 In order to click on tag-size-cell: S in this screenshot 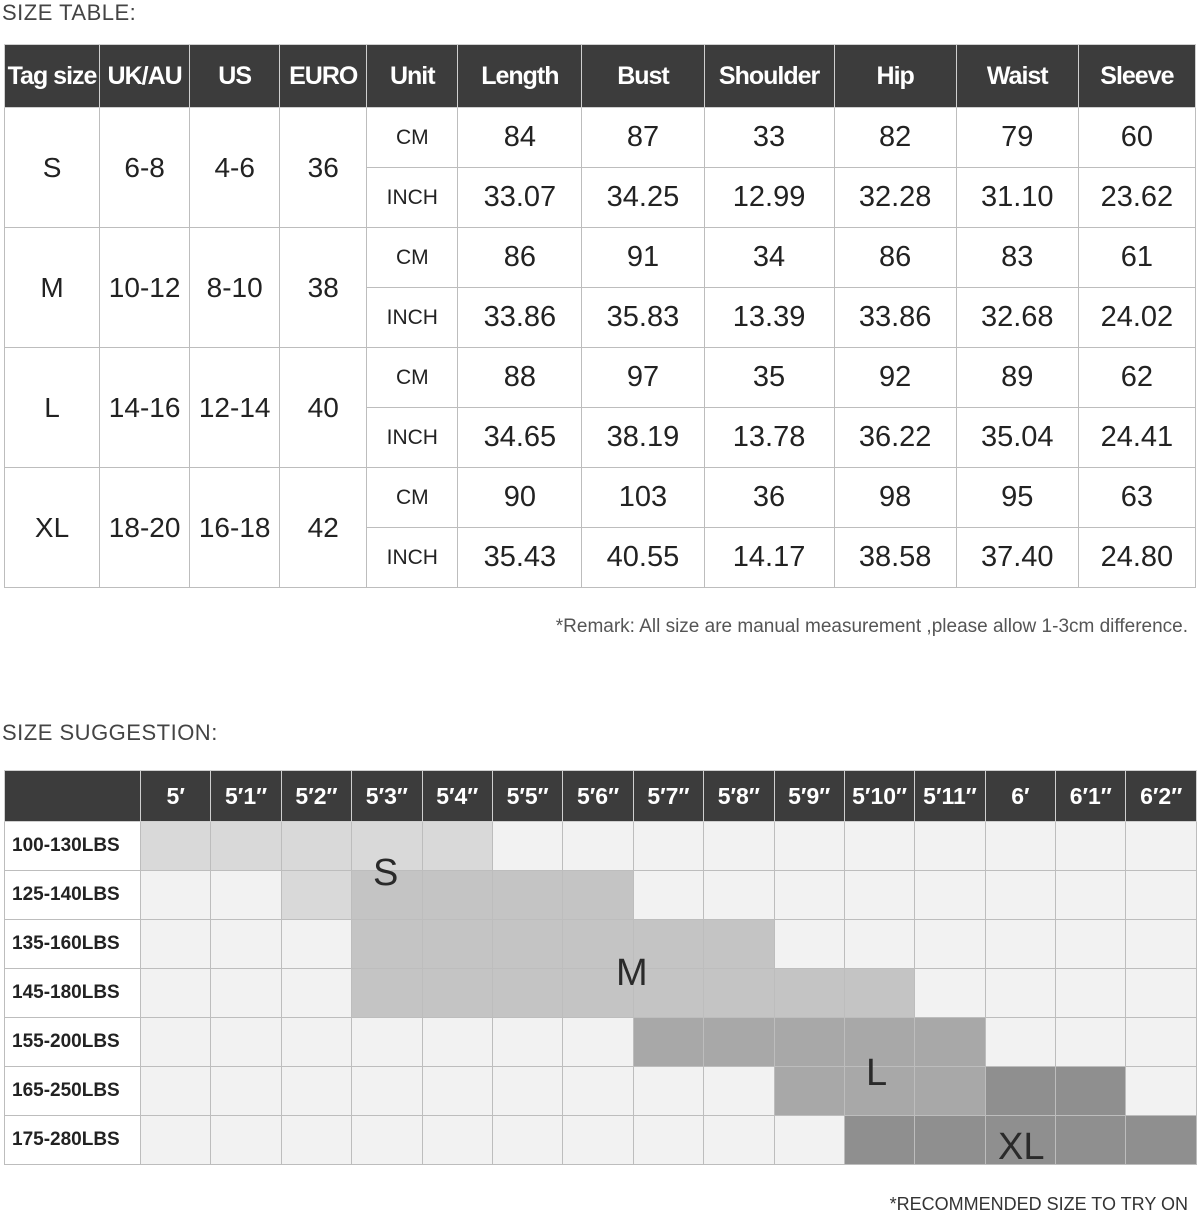, I will do `click(52, 167)`.